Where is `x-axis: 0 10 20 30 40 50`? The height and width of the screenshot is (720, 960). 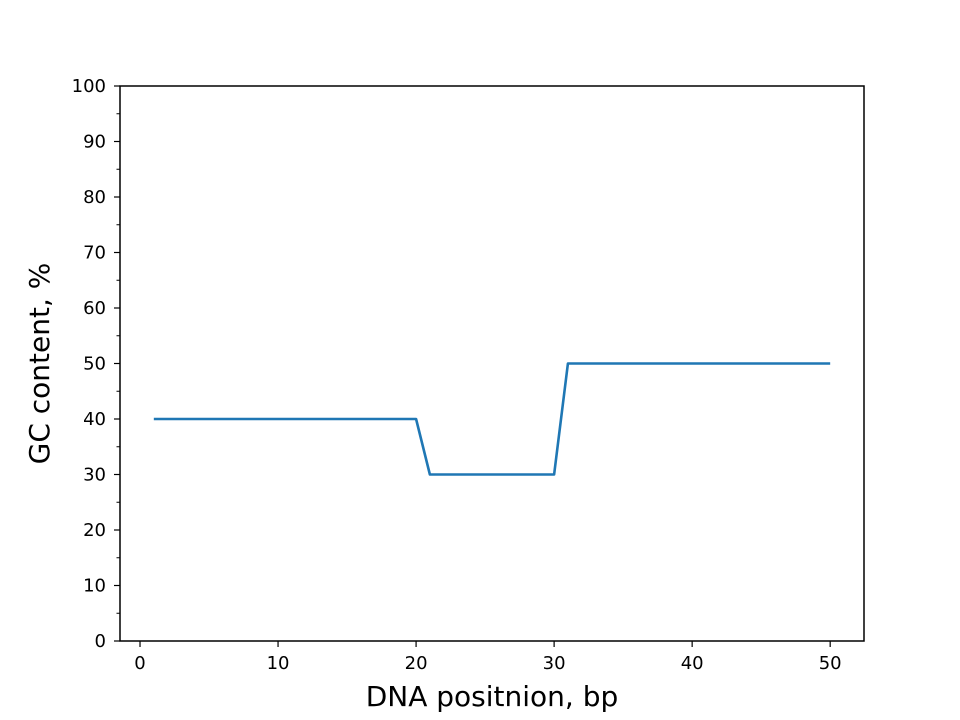 x-axis: 0 10 20 30 40 50 is located at coordinates (488, 657).